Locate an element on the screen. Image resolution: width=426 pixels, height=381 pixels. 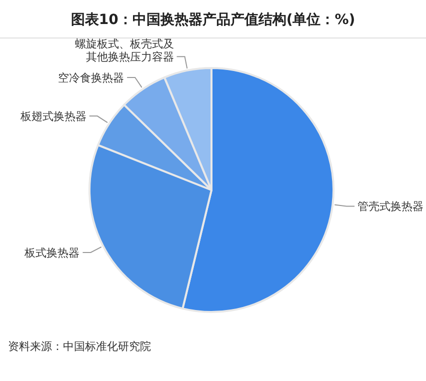
text: 资料来源：中国标准化研究院 is located at coordinates (79, 346).